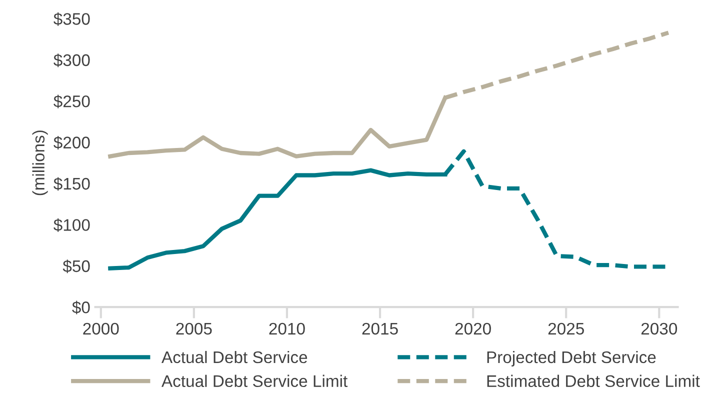  Describe the element at coordinates (659, 328) in the screenshot. I see `x-tick-label: 2030` at that location.